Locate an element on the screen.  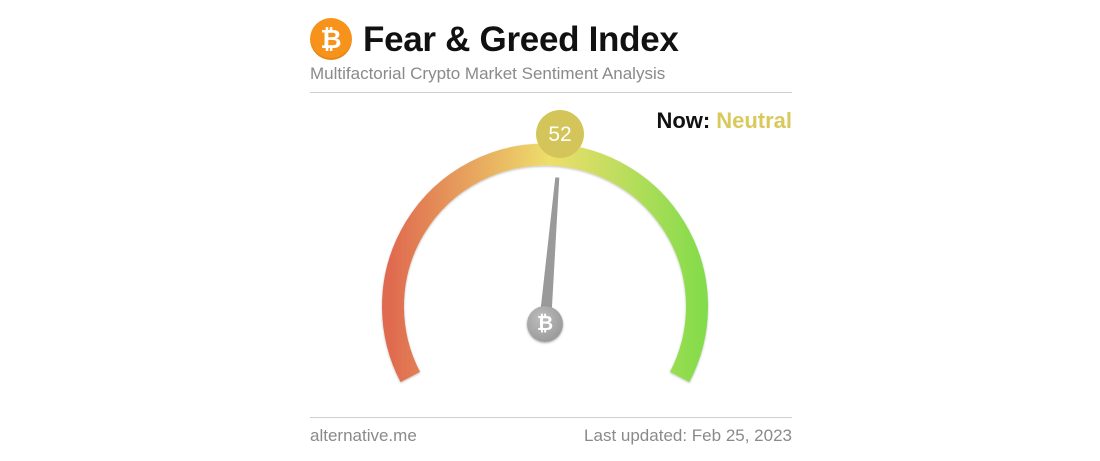
current-sentiment: Now: Neutral is located at coordinates (724, 121).